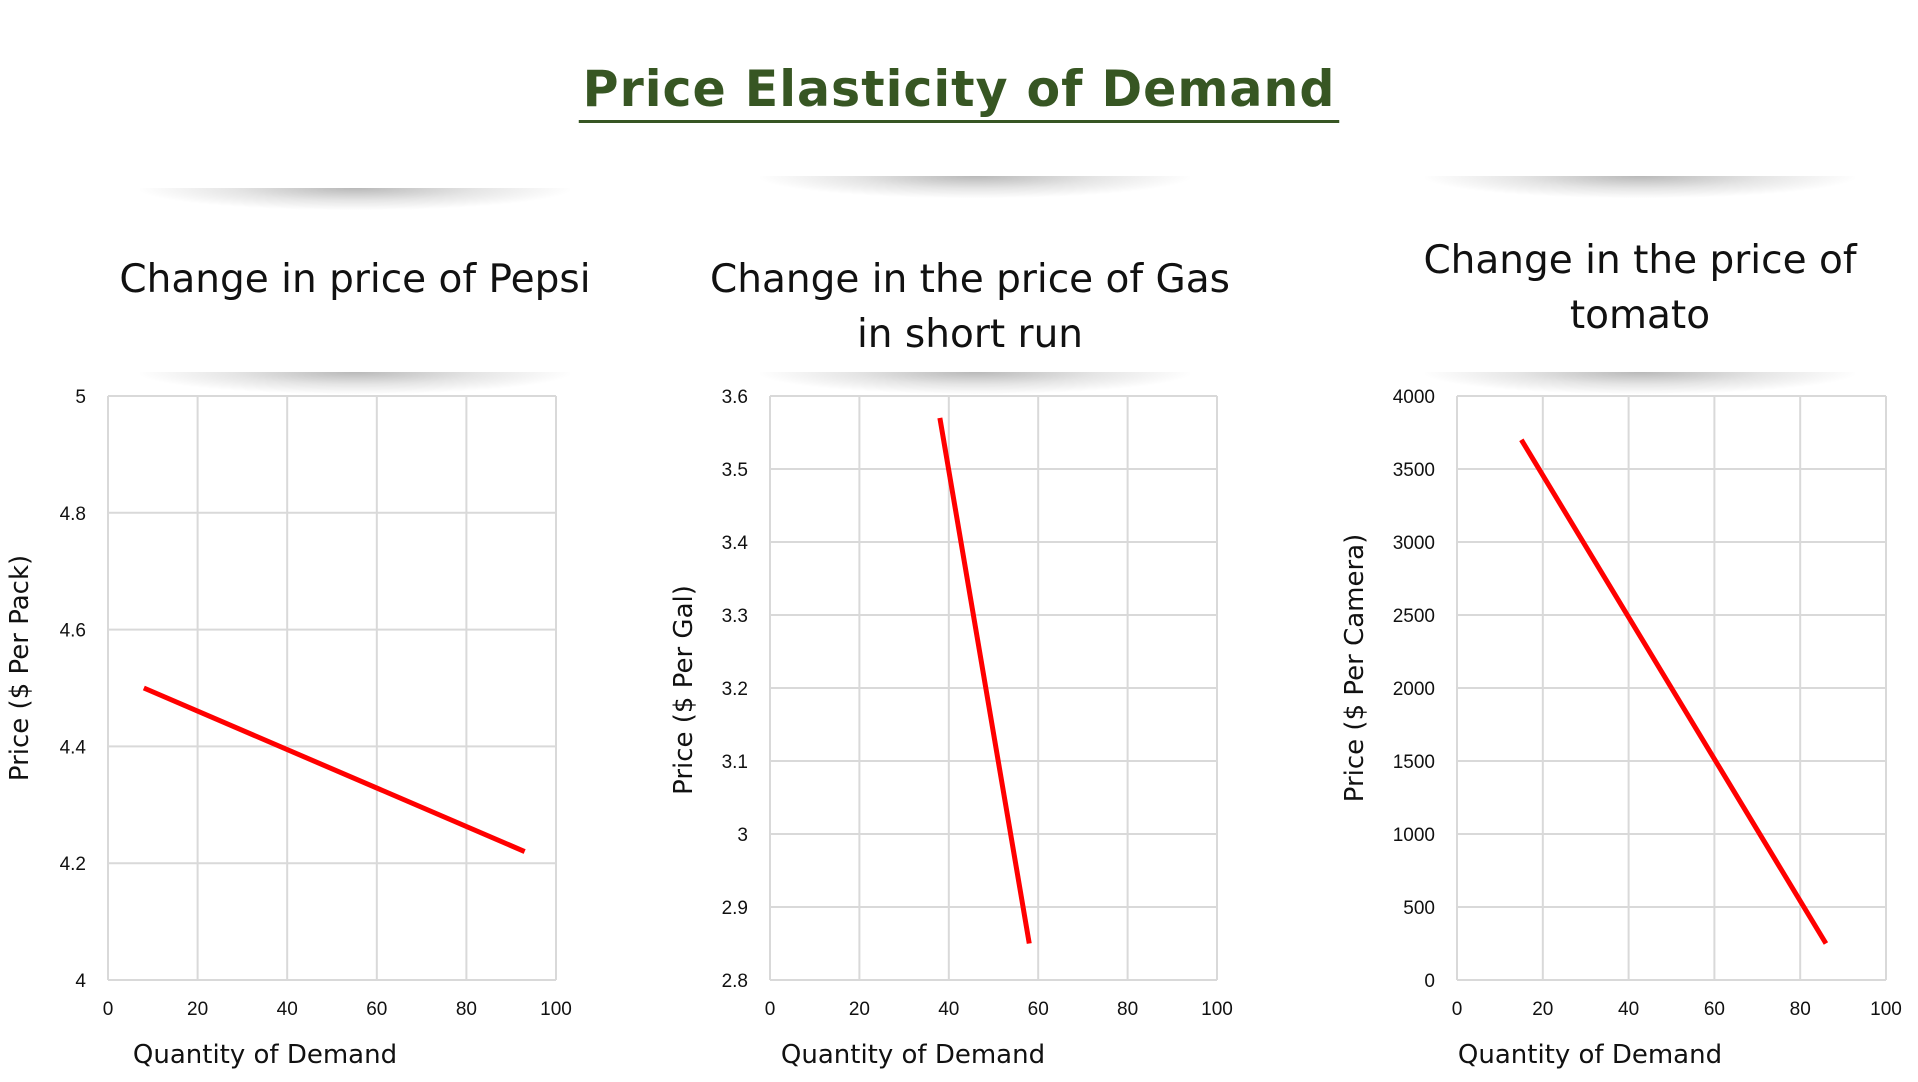 This screenshot has width=1918, height=1082. I want to click on y-tick-label: 4.8, so click(73, 514).